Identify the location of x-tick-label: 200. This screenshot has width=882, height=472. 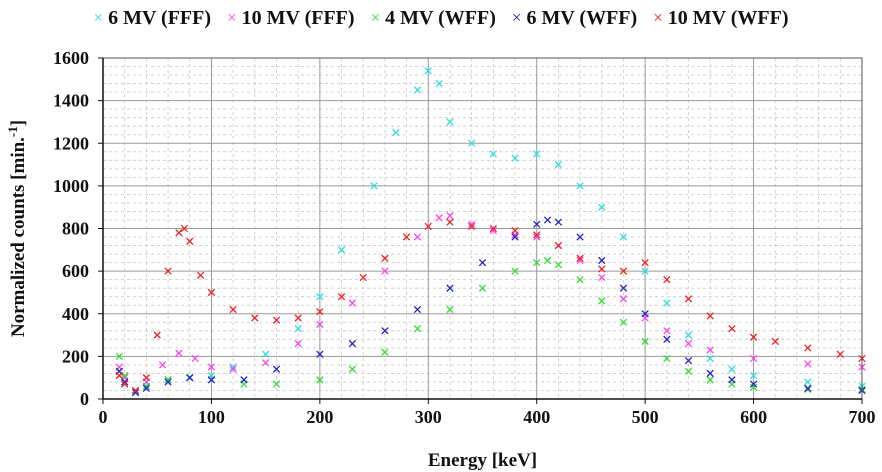
(319, 417).